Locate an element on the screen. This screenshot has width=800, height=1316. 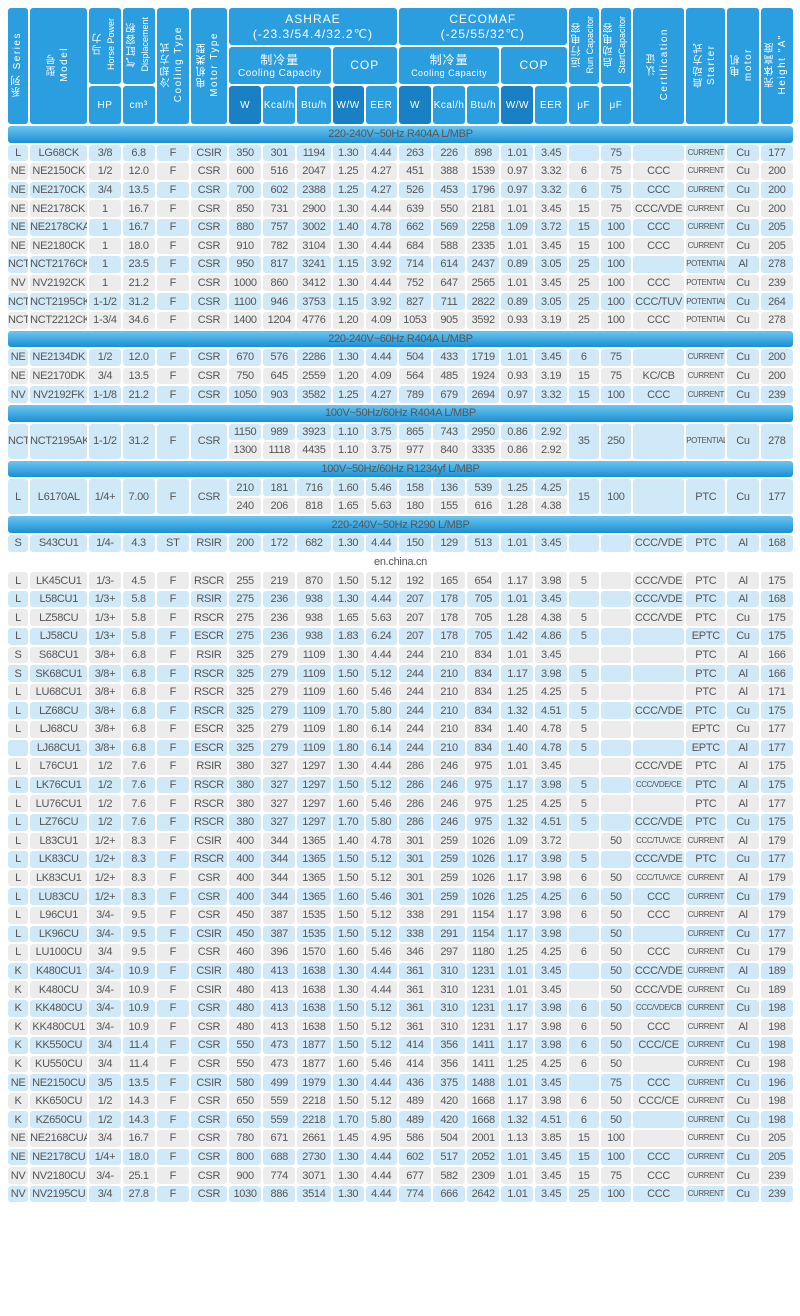
table-cell: 1.45 is located at coordinates (348, 1138).